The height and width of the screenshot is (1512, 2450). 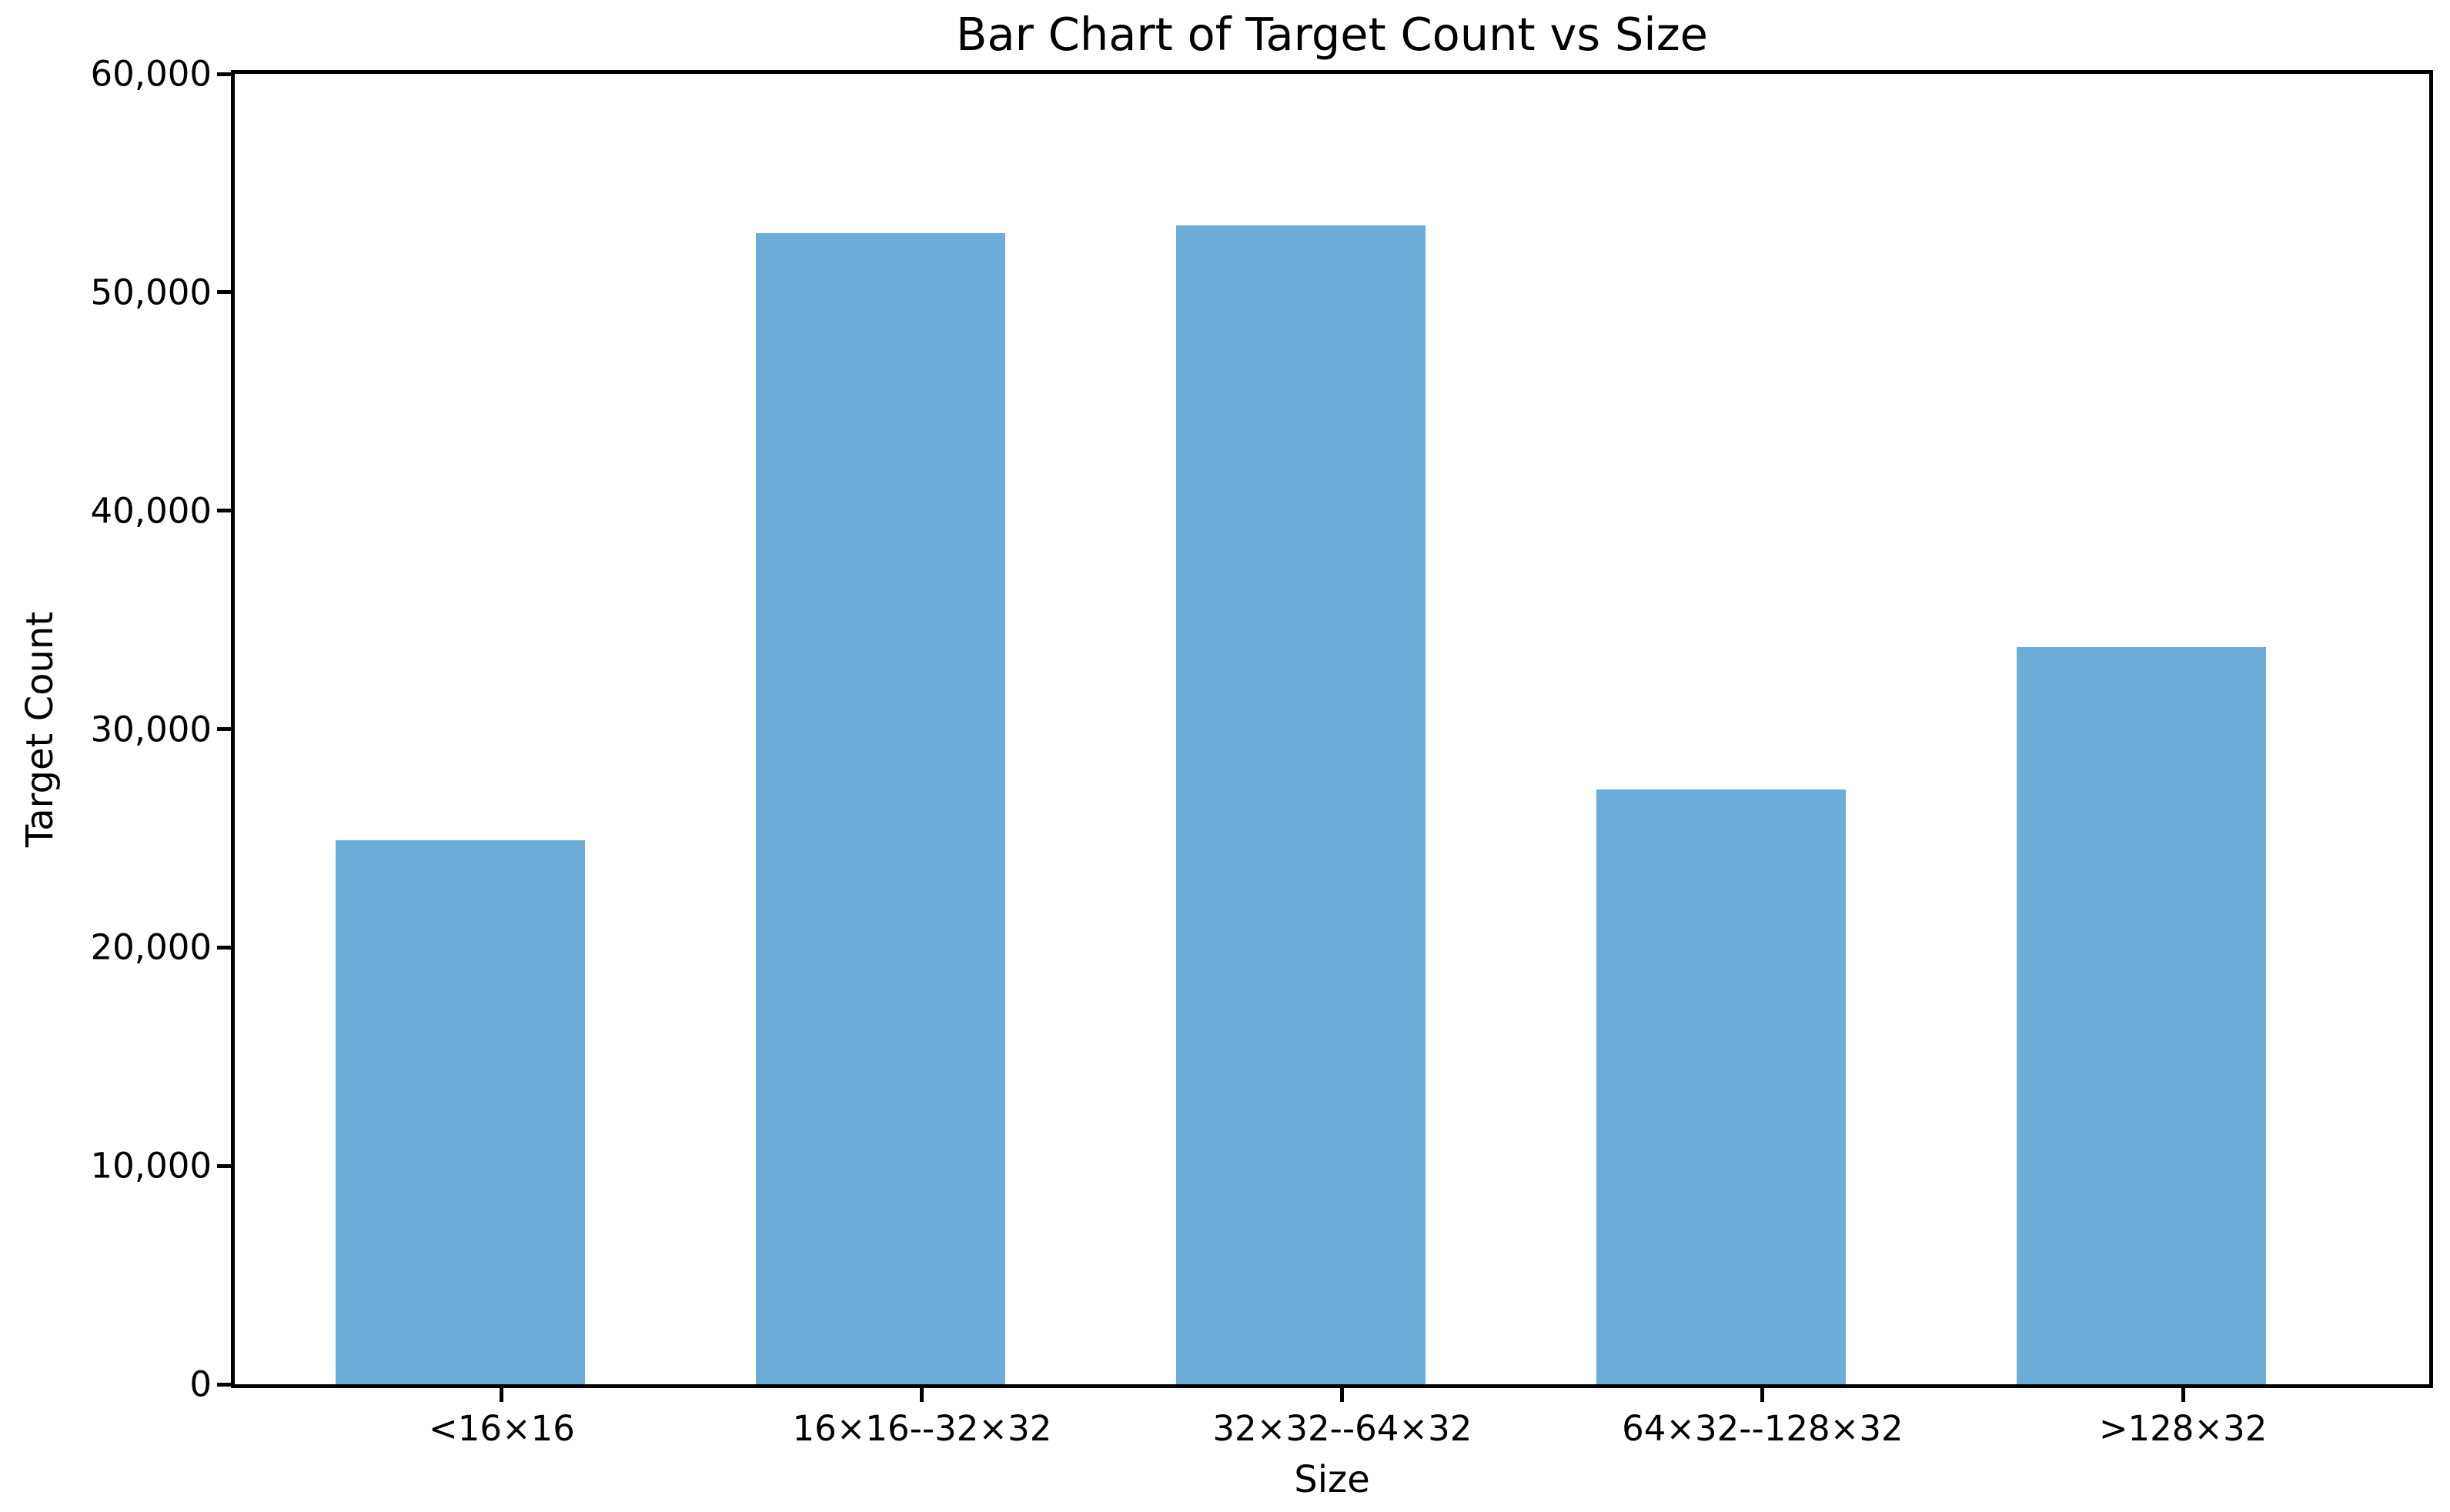 I want to click on x-tick-label: >128×32, so click(x=2183, y=1428).